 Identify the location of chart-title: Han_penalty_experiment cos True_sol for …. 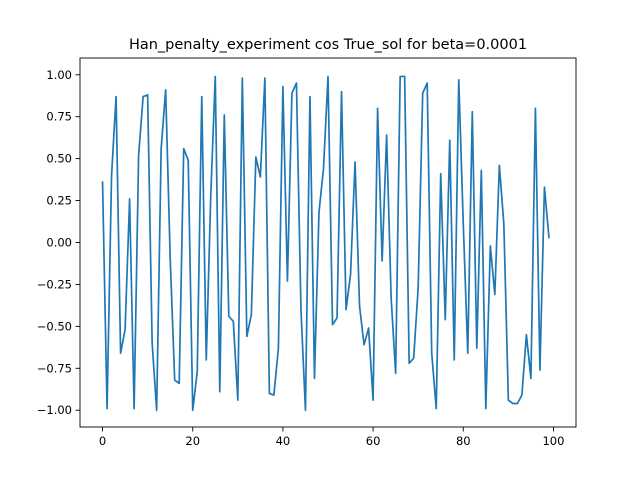
(328, 45).